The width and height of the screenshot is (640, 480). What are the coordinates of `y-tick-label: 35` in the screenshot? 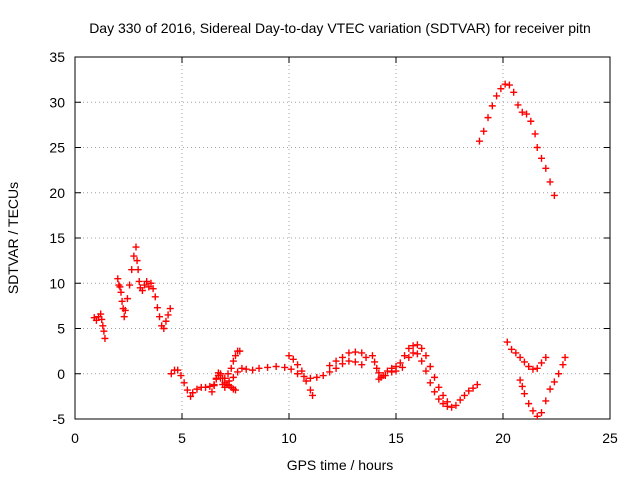 It's located at (57, 57).